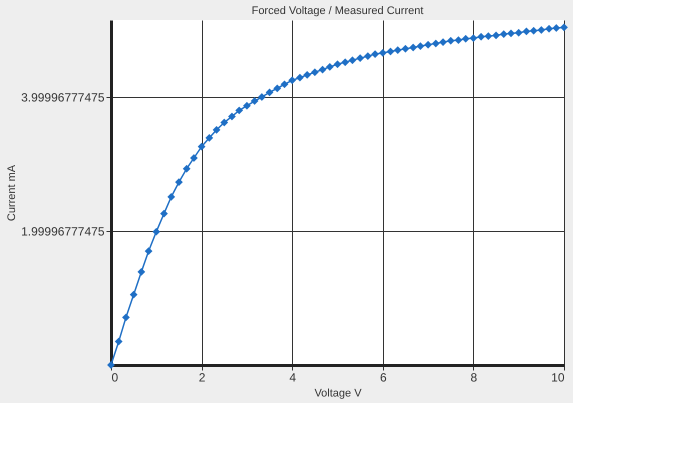 The height and width of the screenshot is (464, 673). What do you see at coordinates (474, 377) in the screenshot?
I see `x-tick-label: 8` at bounding box center [474, 377].